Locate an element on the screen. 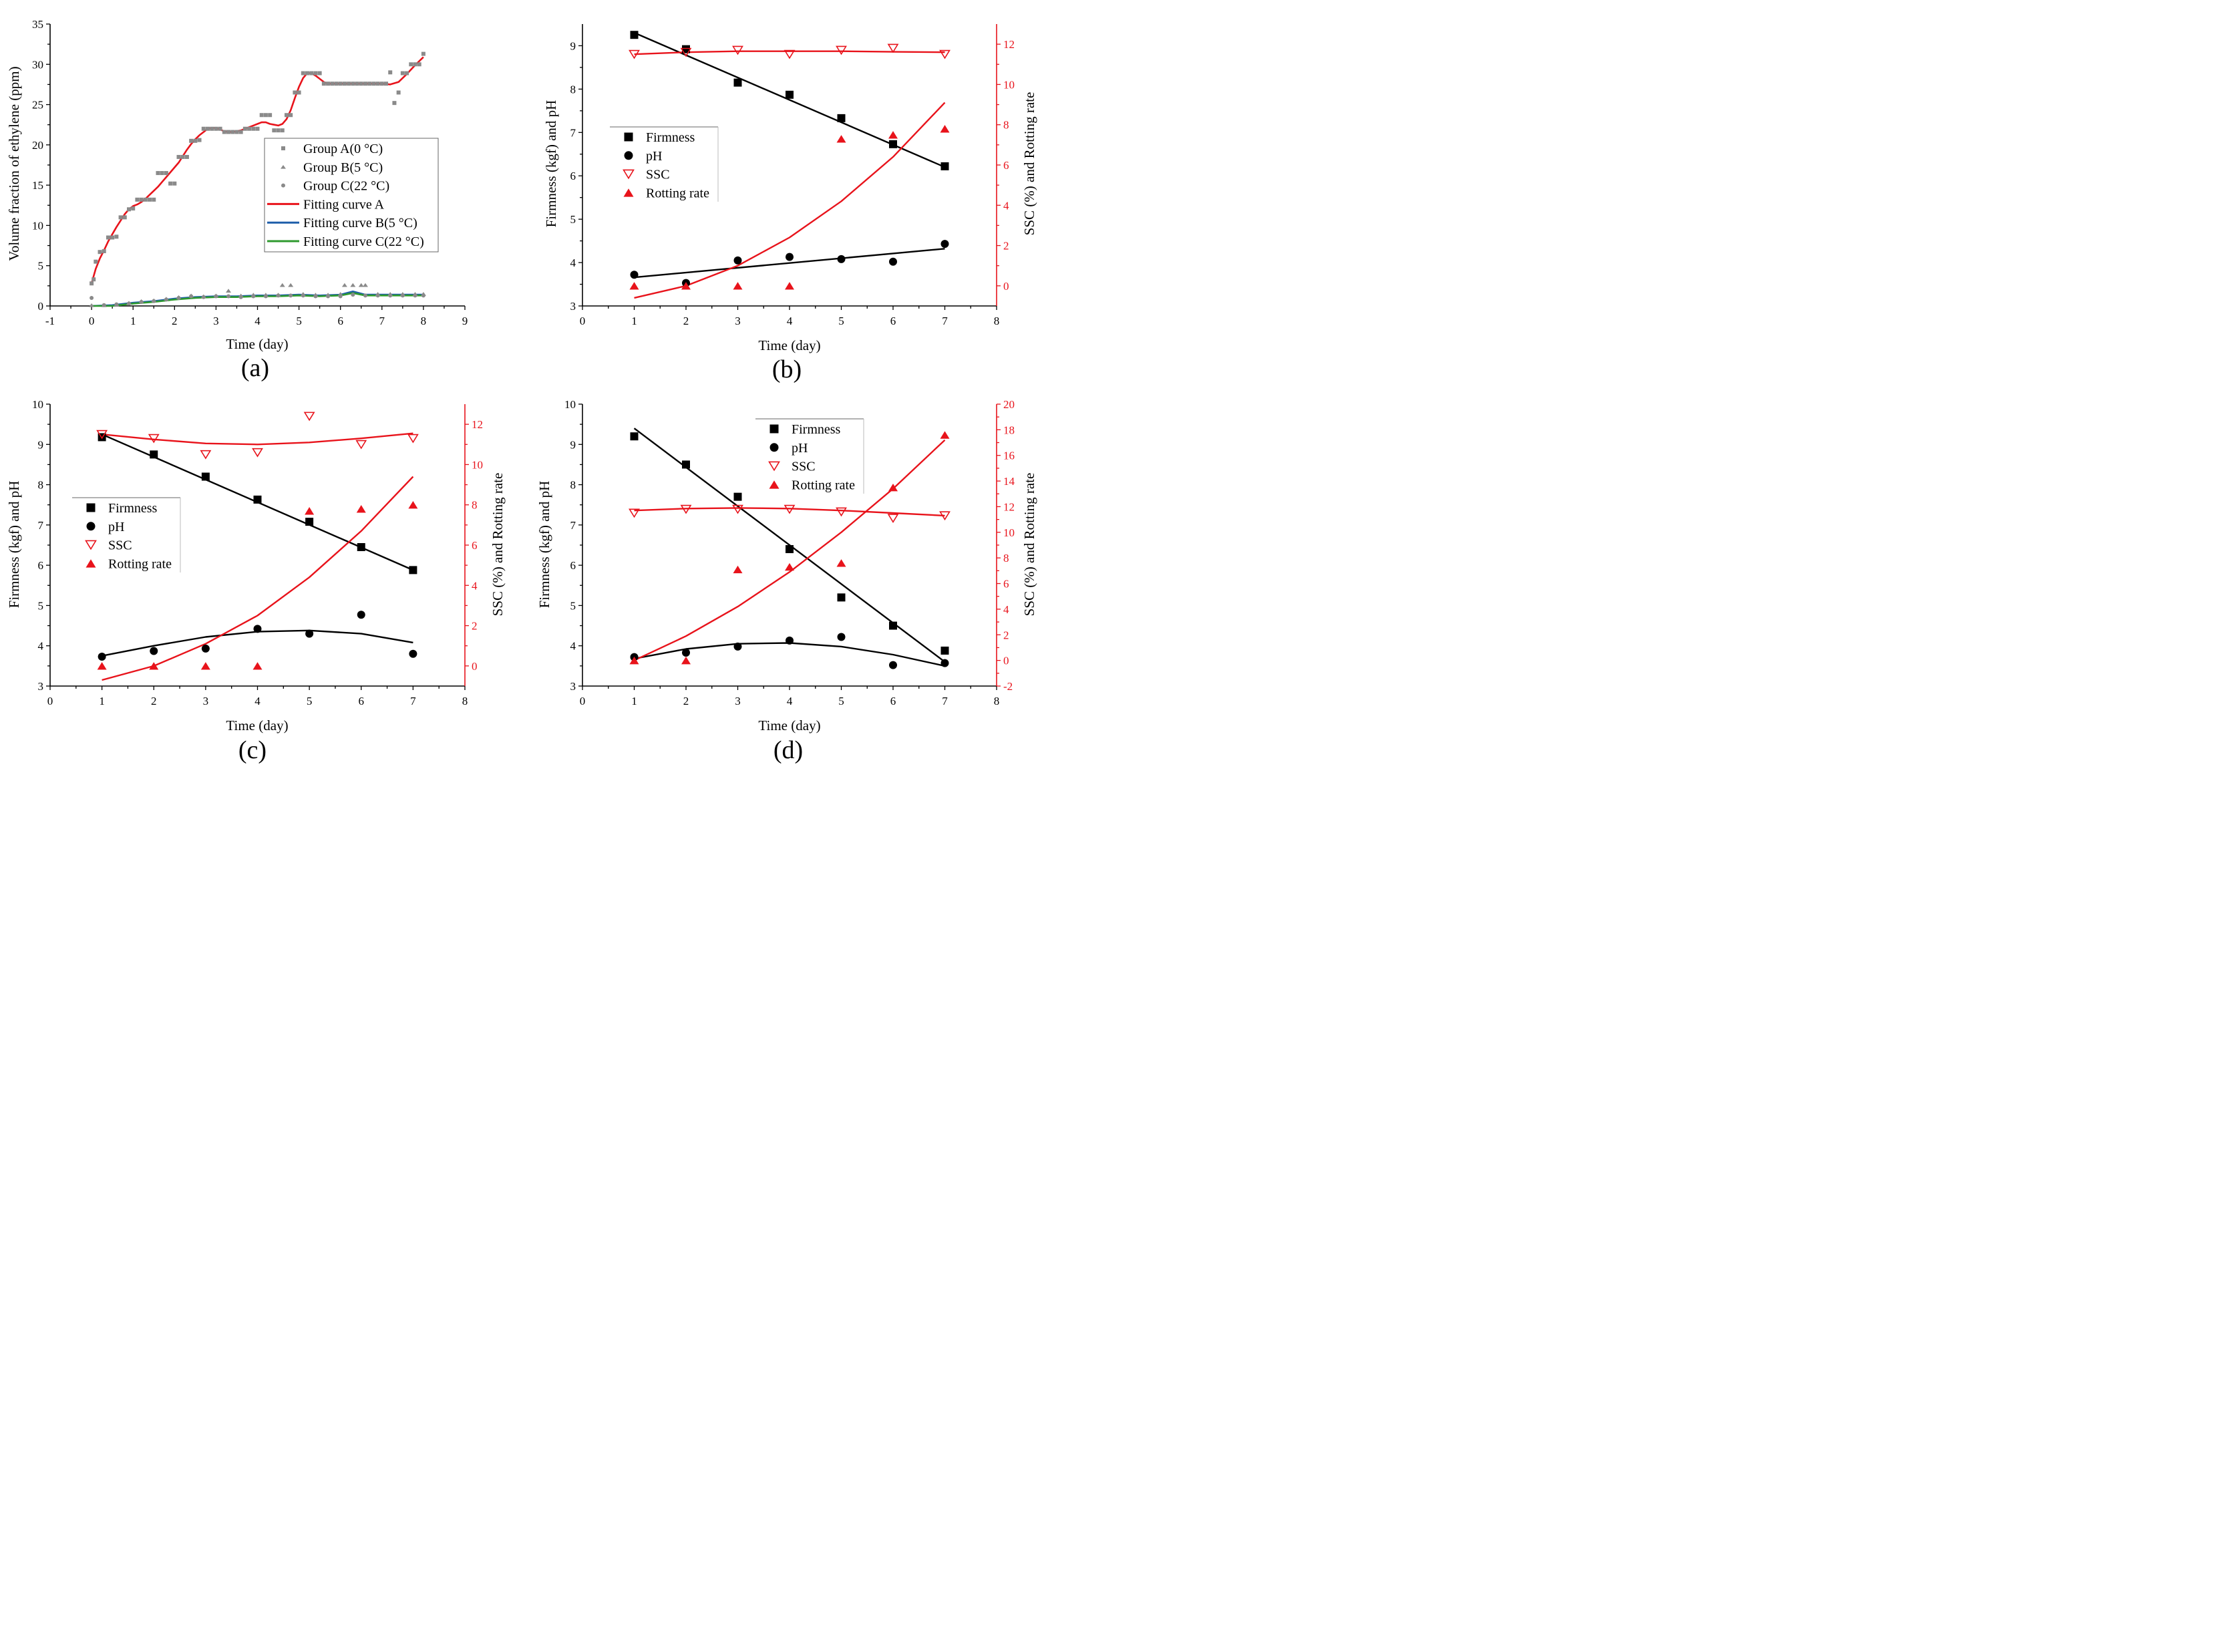 The width and height of the screenshot is (2237, 1652). x-tick-label: 6 is located at coordinates (340, 321).